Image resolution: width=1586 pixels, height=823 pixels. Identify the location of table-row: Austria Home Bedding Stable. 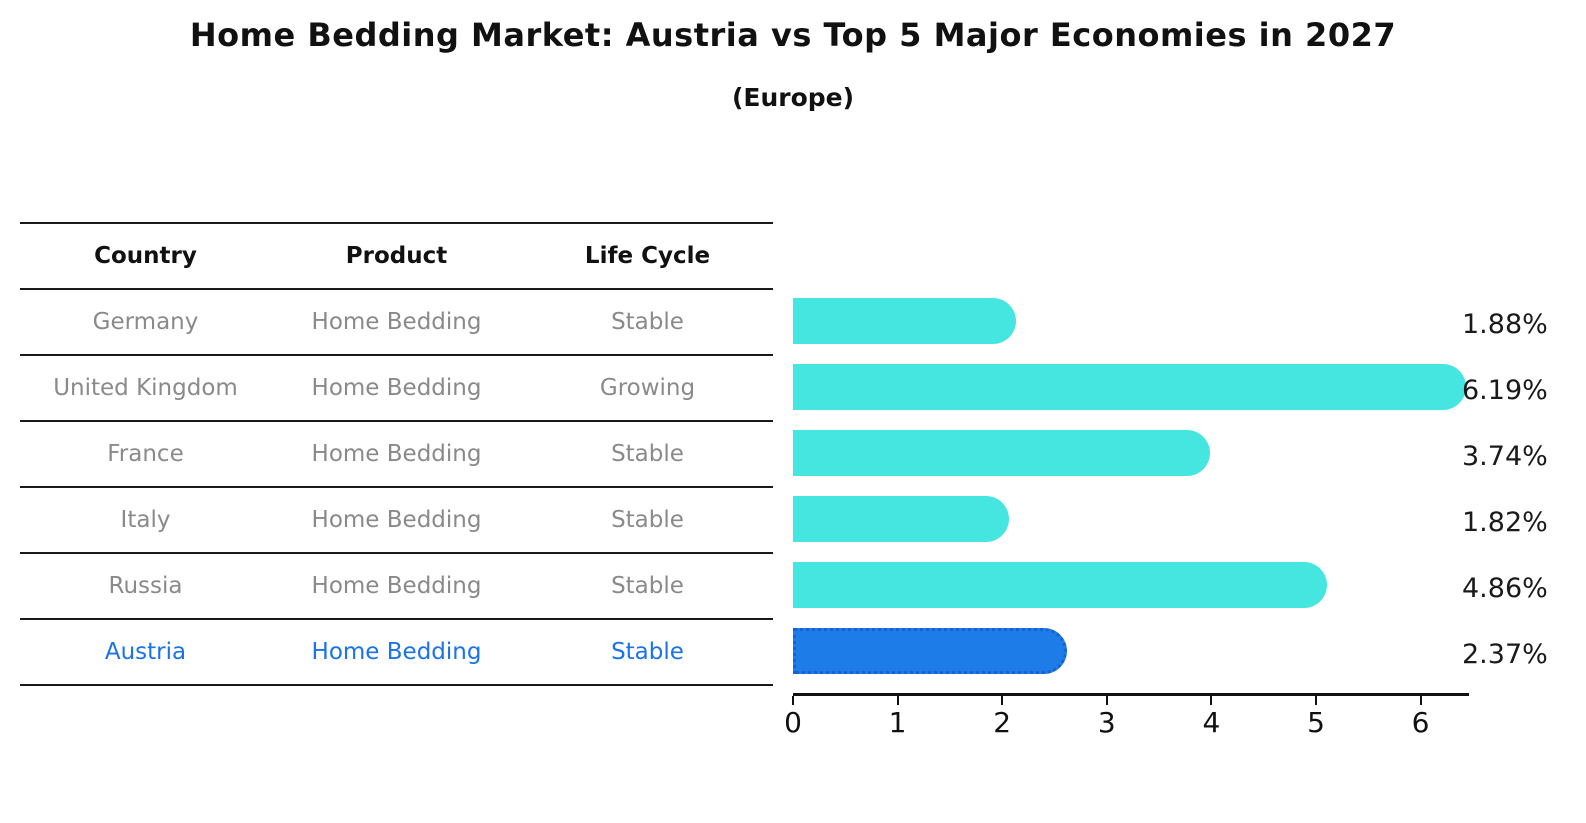
(396, 651).